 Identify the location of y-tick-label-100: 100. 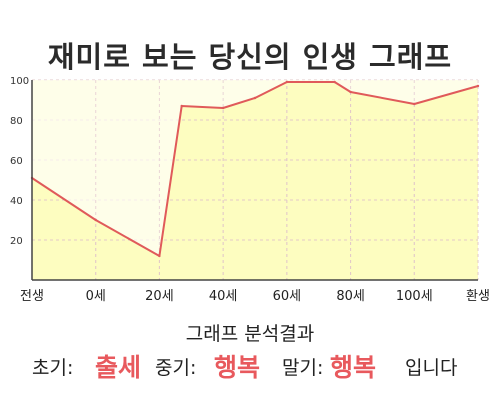
(19, 81).